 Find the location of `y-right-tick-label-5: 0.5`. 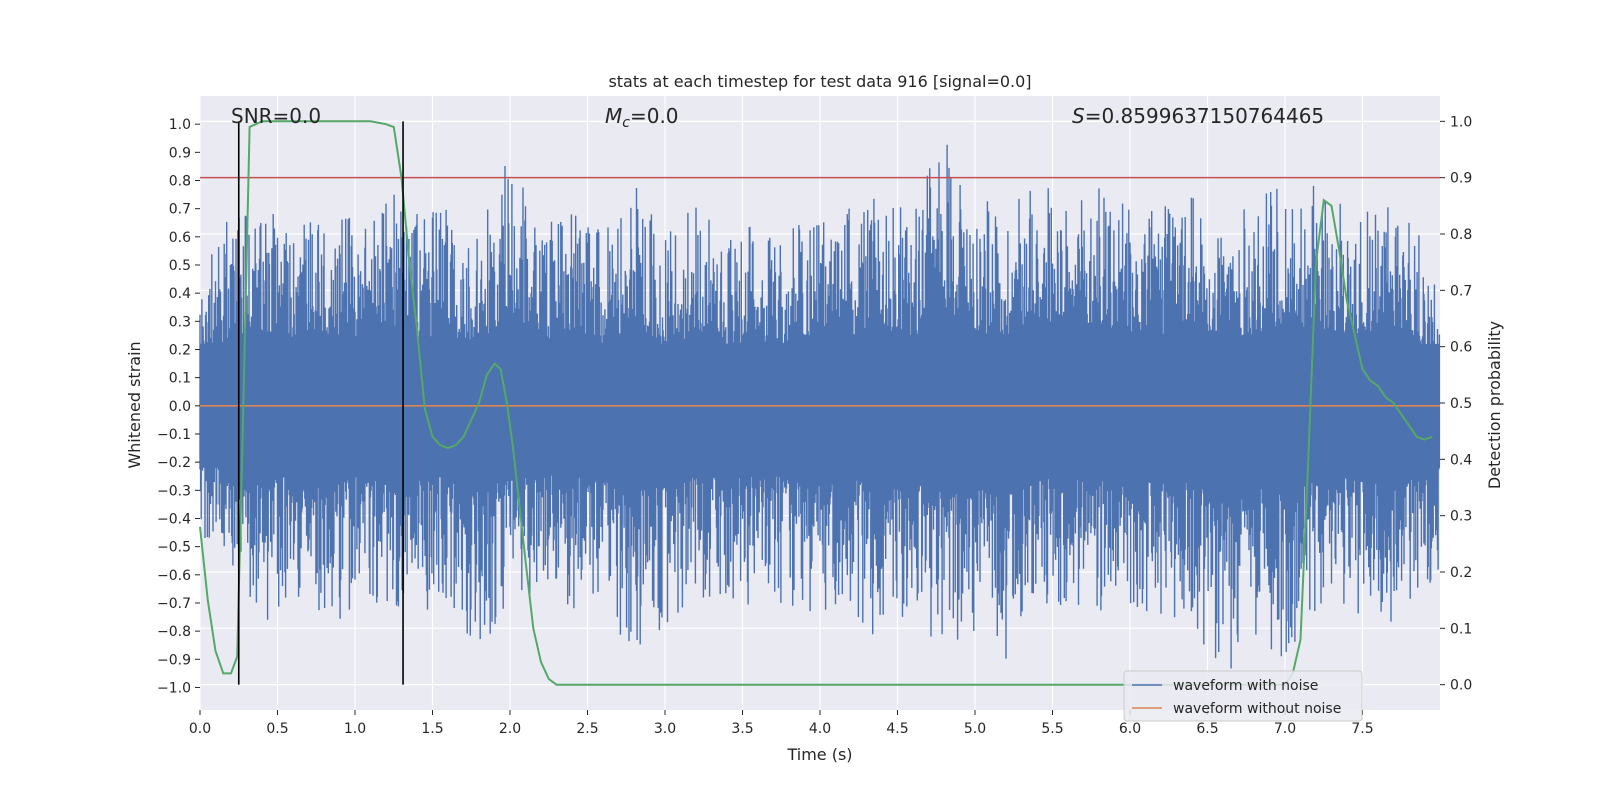

y-right-tick-label-5: 0.5 is located at coordinates (1461, 404).